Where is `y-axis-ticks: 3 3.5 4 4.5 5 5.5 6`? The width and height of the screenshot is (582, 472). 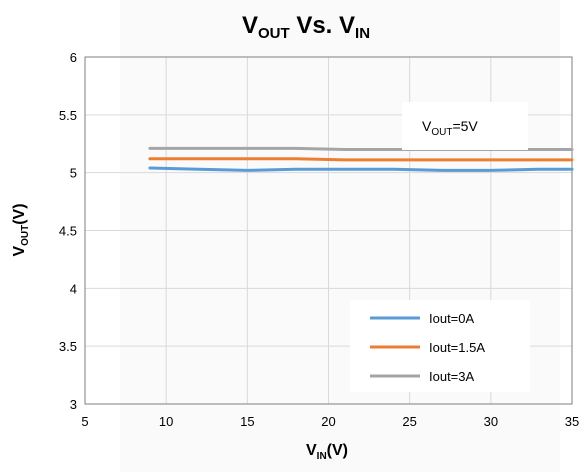
y-axis-ticks: 3 3.5 4 4.5 5 5.5 6 is located at coordinates (68, 231).